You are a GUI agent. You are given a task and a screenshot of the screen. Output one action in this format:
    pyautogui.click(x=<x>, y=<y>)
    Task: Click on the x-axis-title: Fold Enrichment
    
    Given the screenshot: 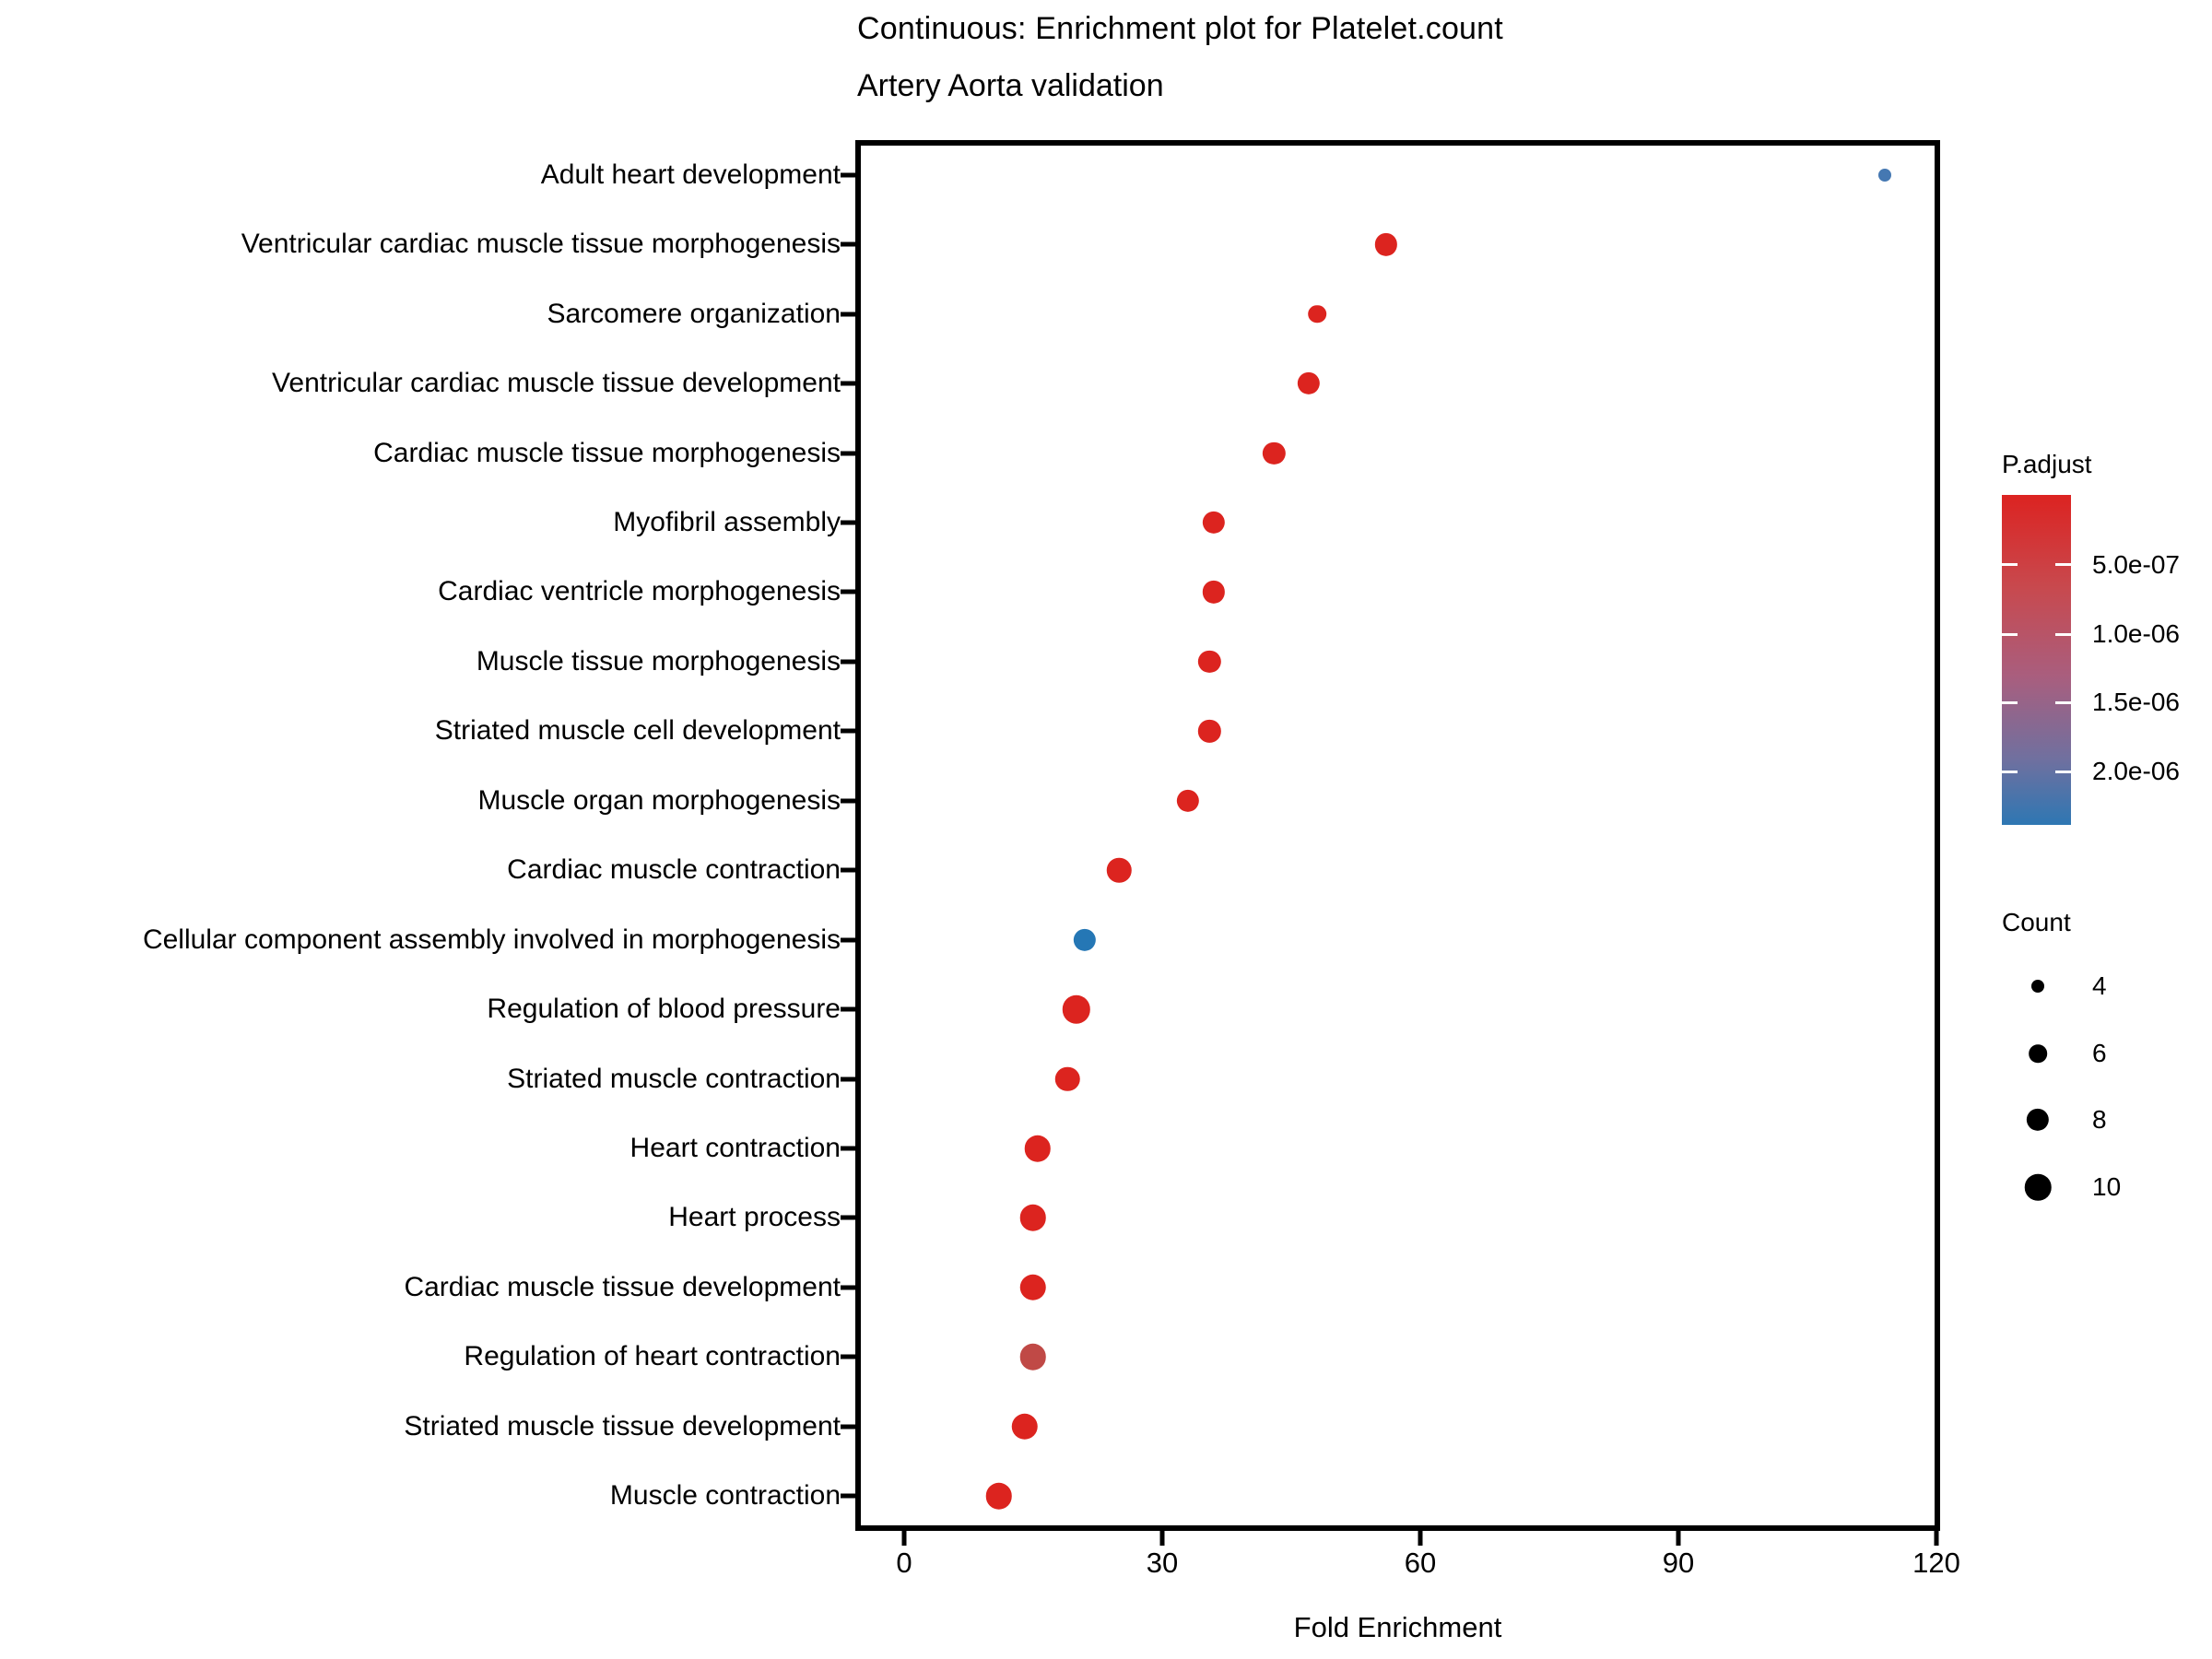 What is the action you would take?
    pyautogui.click(x=1397, y=1627)
    